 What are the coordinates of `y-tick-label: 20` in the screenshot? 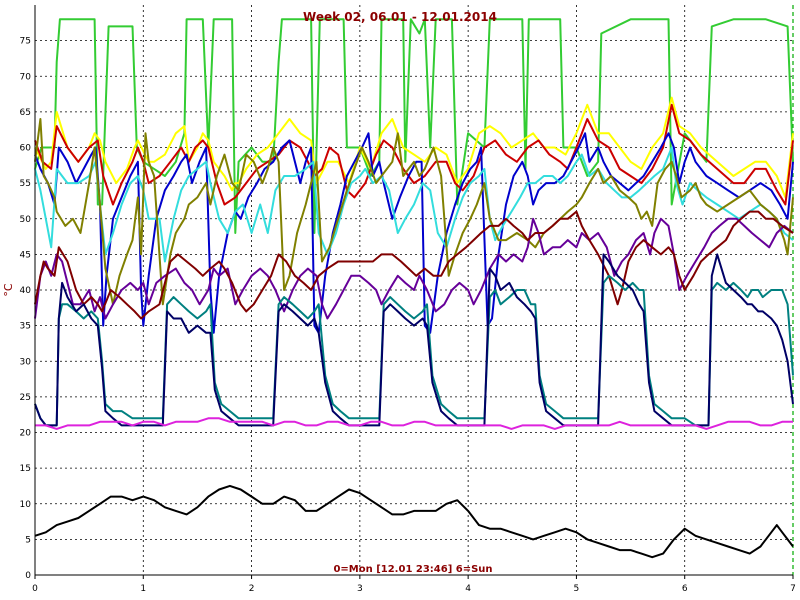 It's located at (26, 434).